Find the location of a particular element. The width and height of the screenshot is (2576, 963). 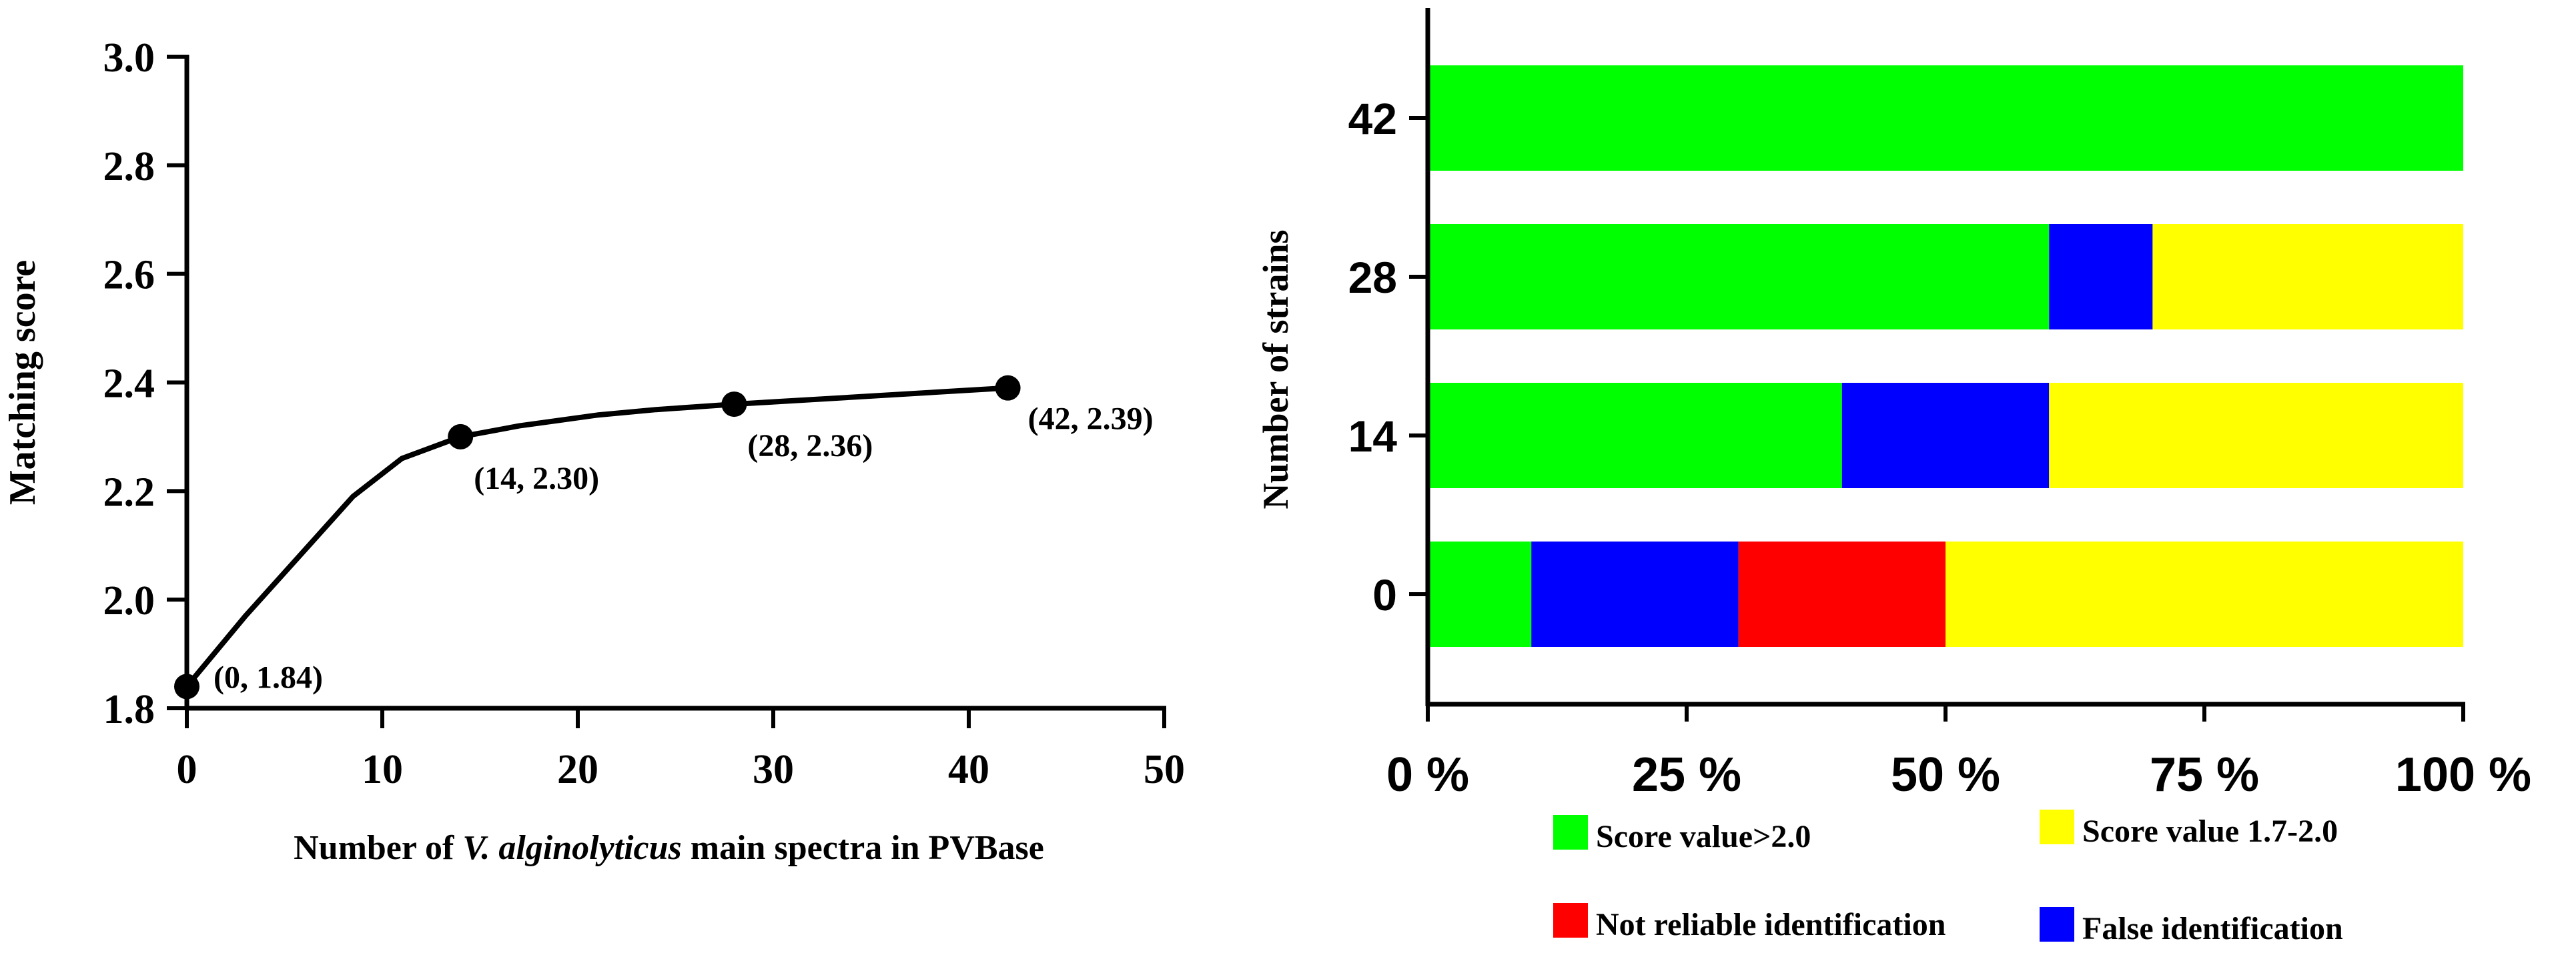

legend-label: Score value 1.7-2.0 is located at coordinates (2210, 832).